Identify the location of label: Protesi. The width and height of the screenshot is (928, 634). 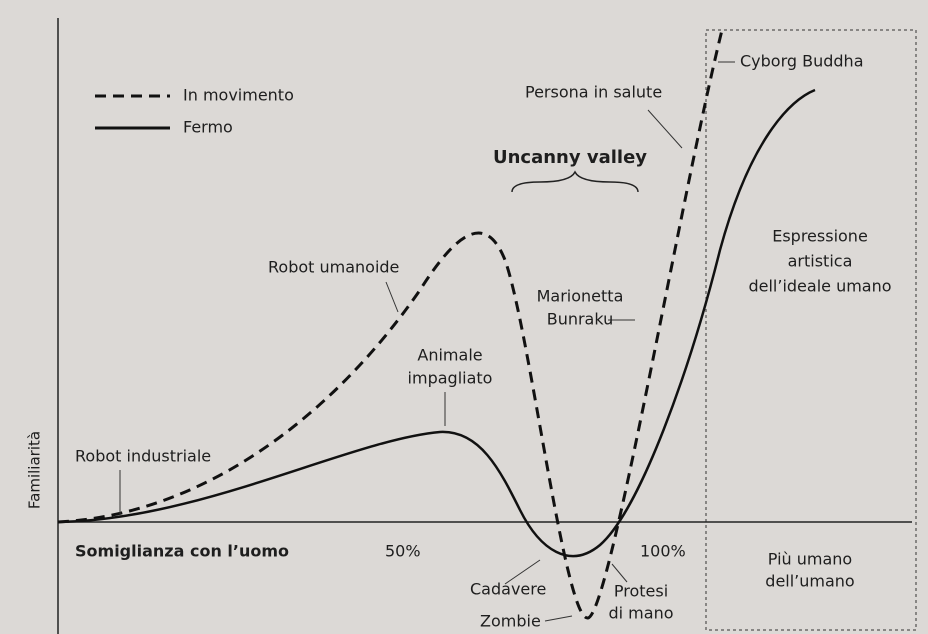
(641, 591).